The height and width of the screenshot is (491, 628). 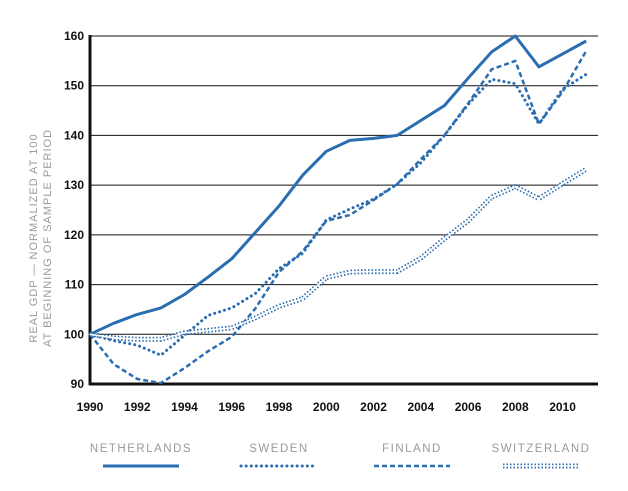 I want to click on x-tick-label: 2010, so click(x=562, y=407).